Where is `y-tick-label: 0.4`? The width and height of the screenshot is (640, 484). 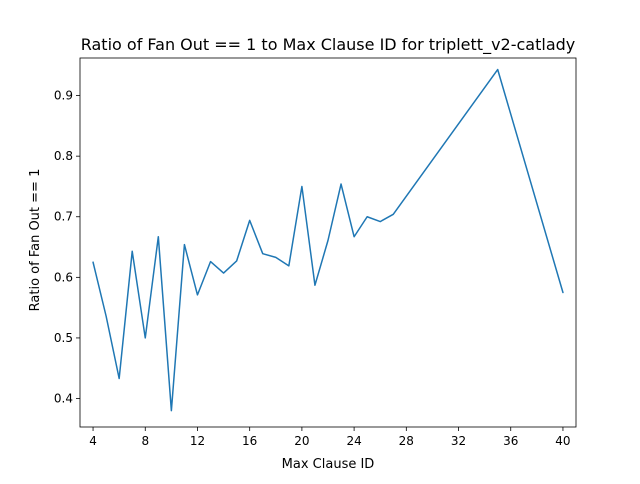
y-tick-label: 0.4 is located at coordinates (63, 399).